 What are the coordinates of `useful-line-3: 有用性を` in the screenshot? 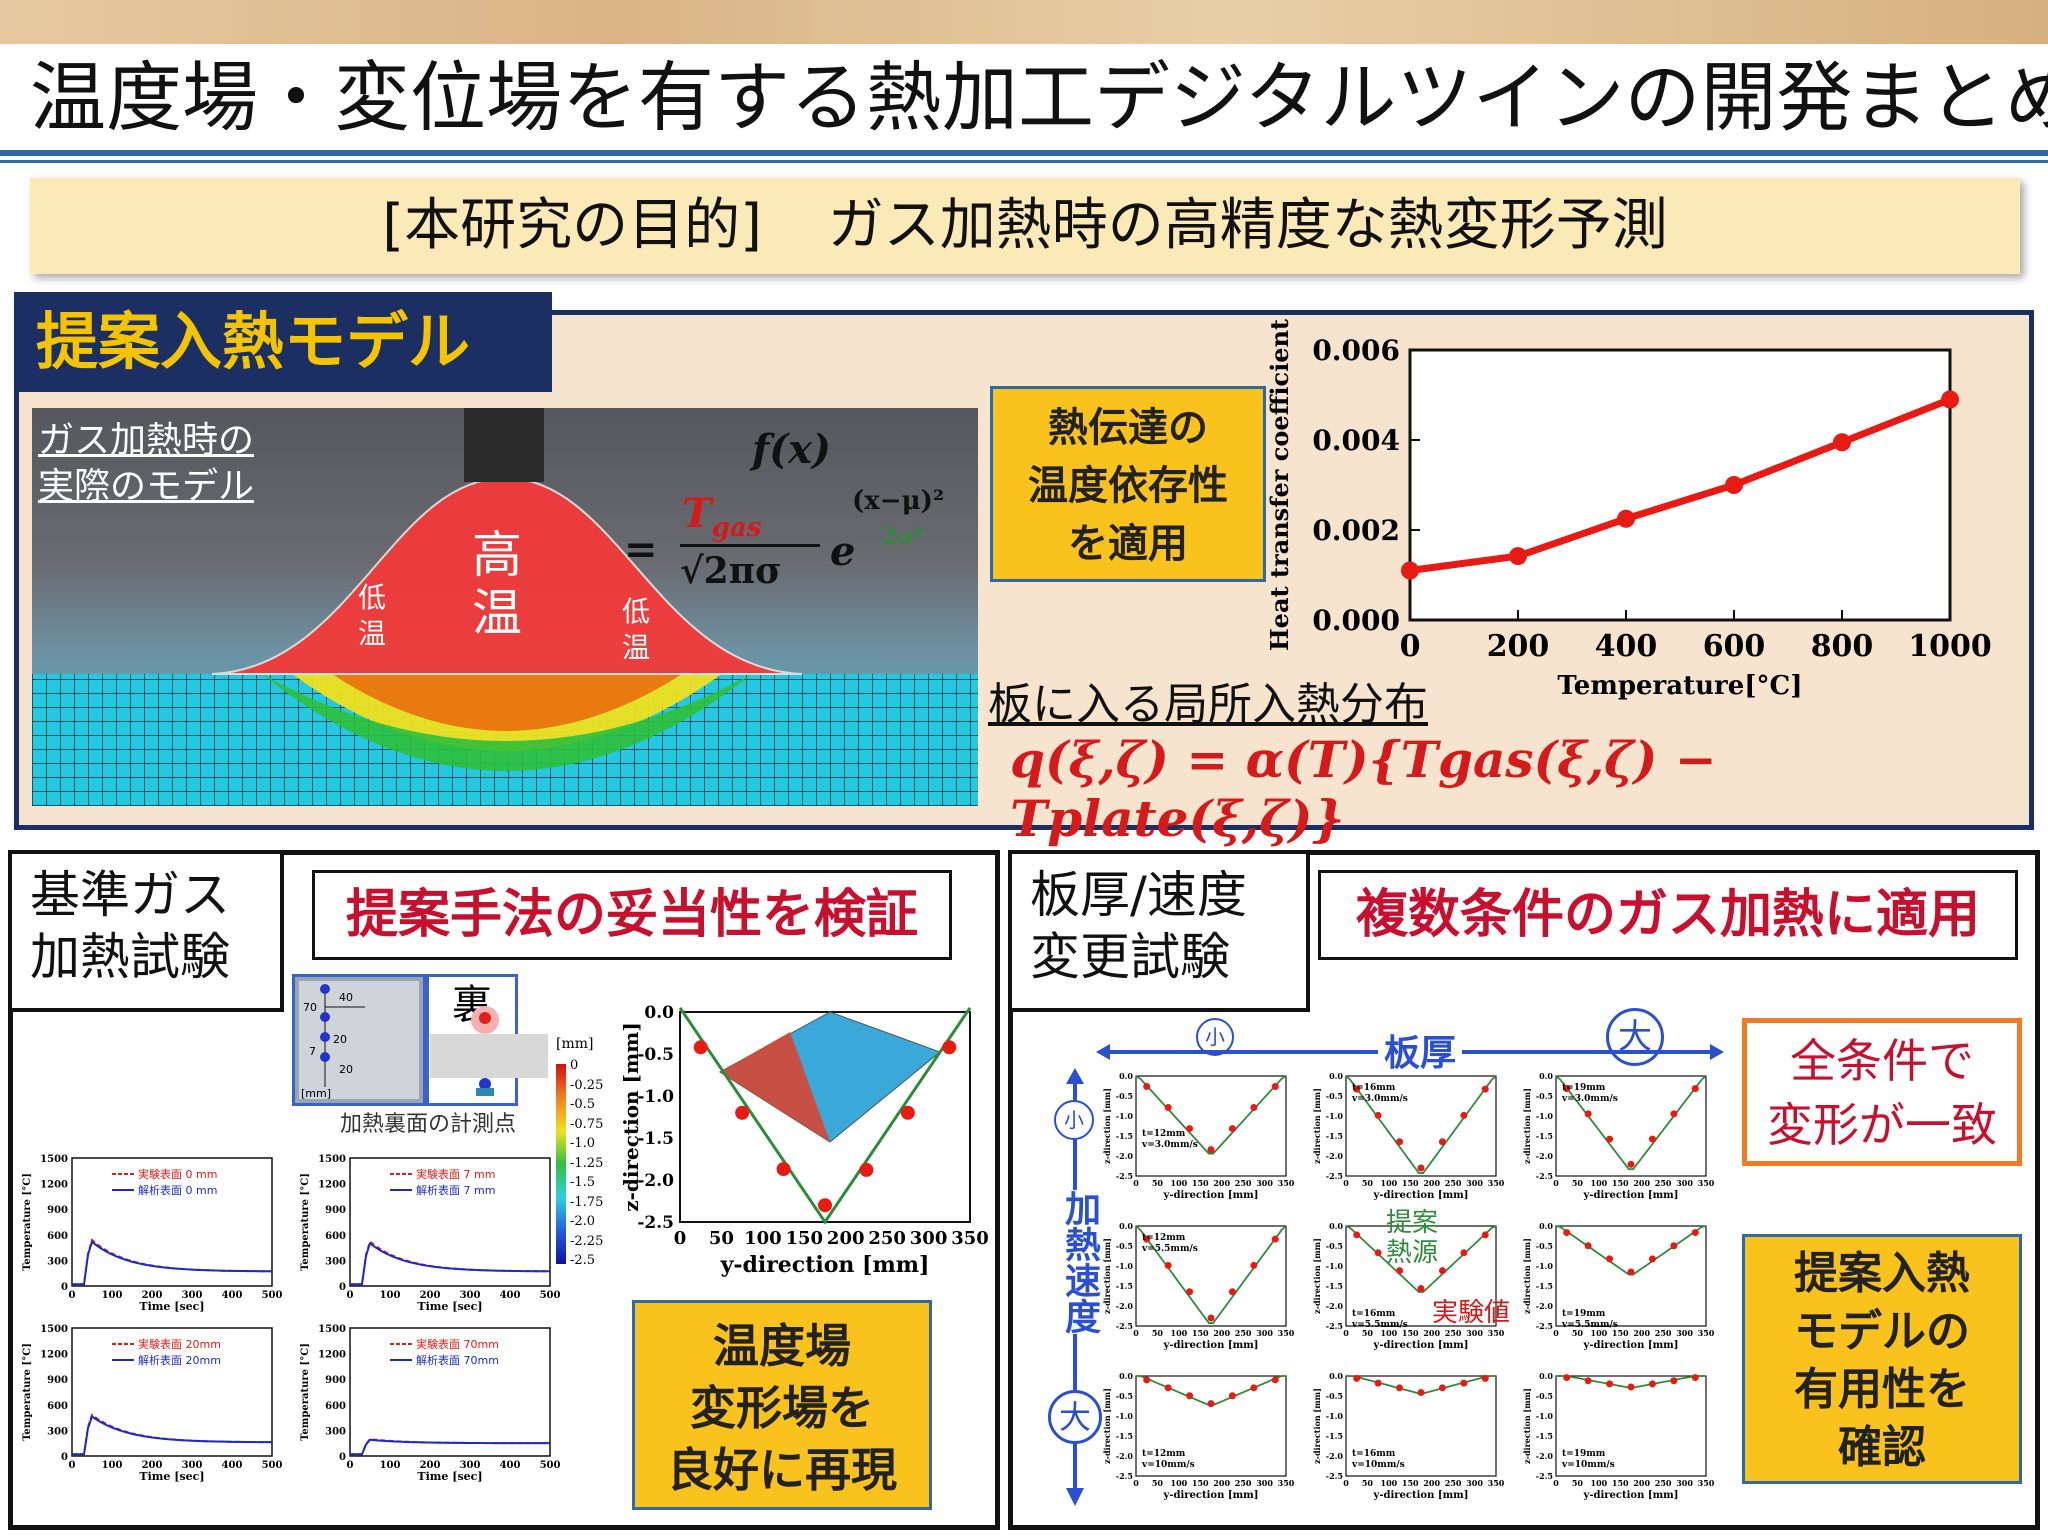 It's located at (1882, 1389).